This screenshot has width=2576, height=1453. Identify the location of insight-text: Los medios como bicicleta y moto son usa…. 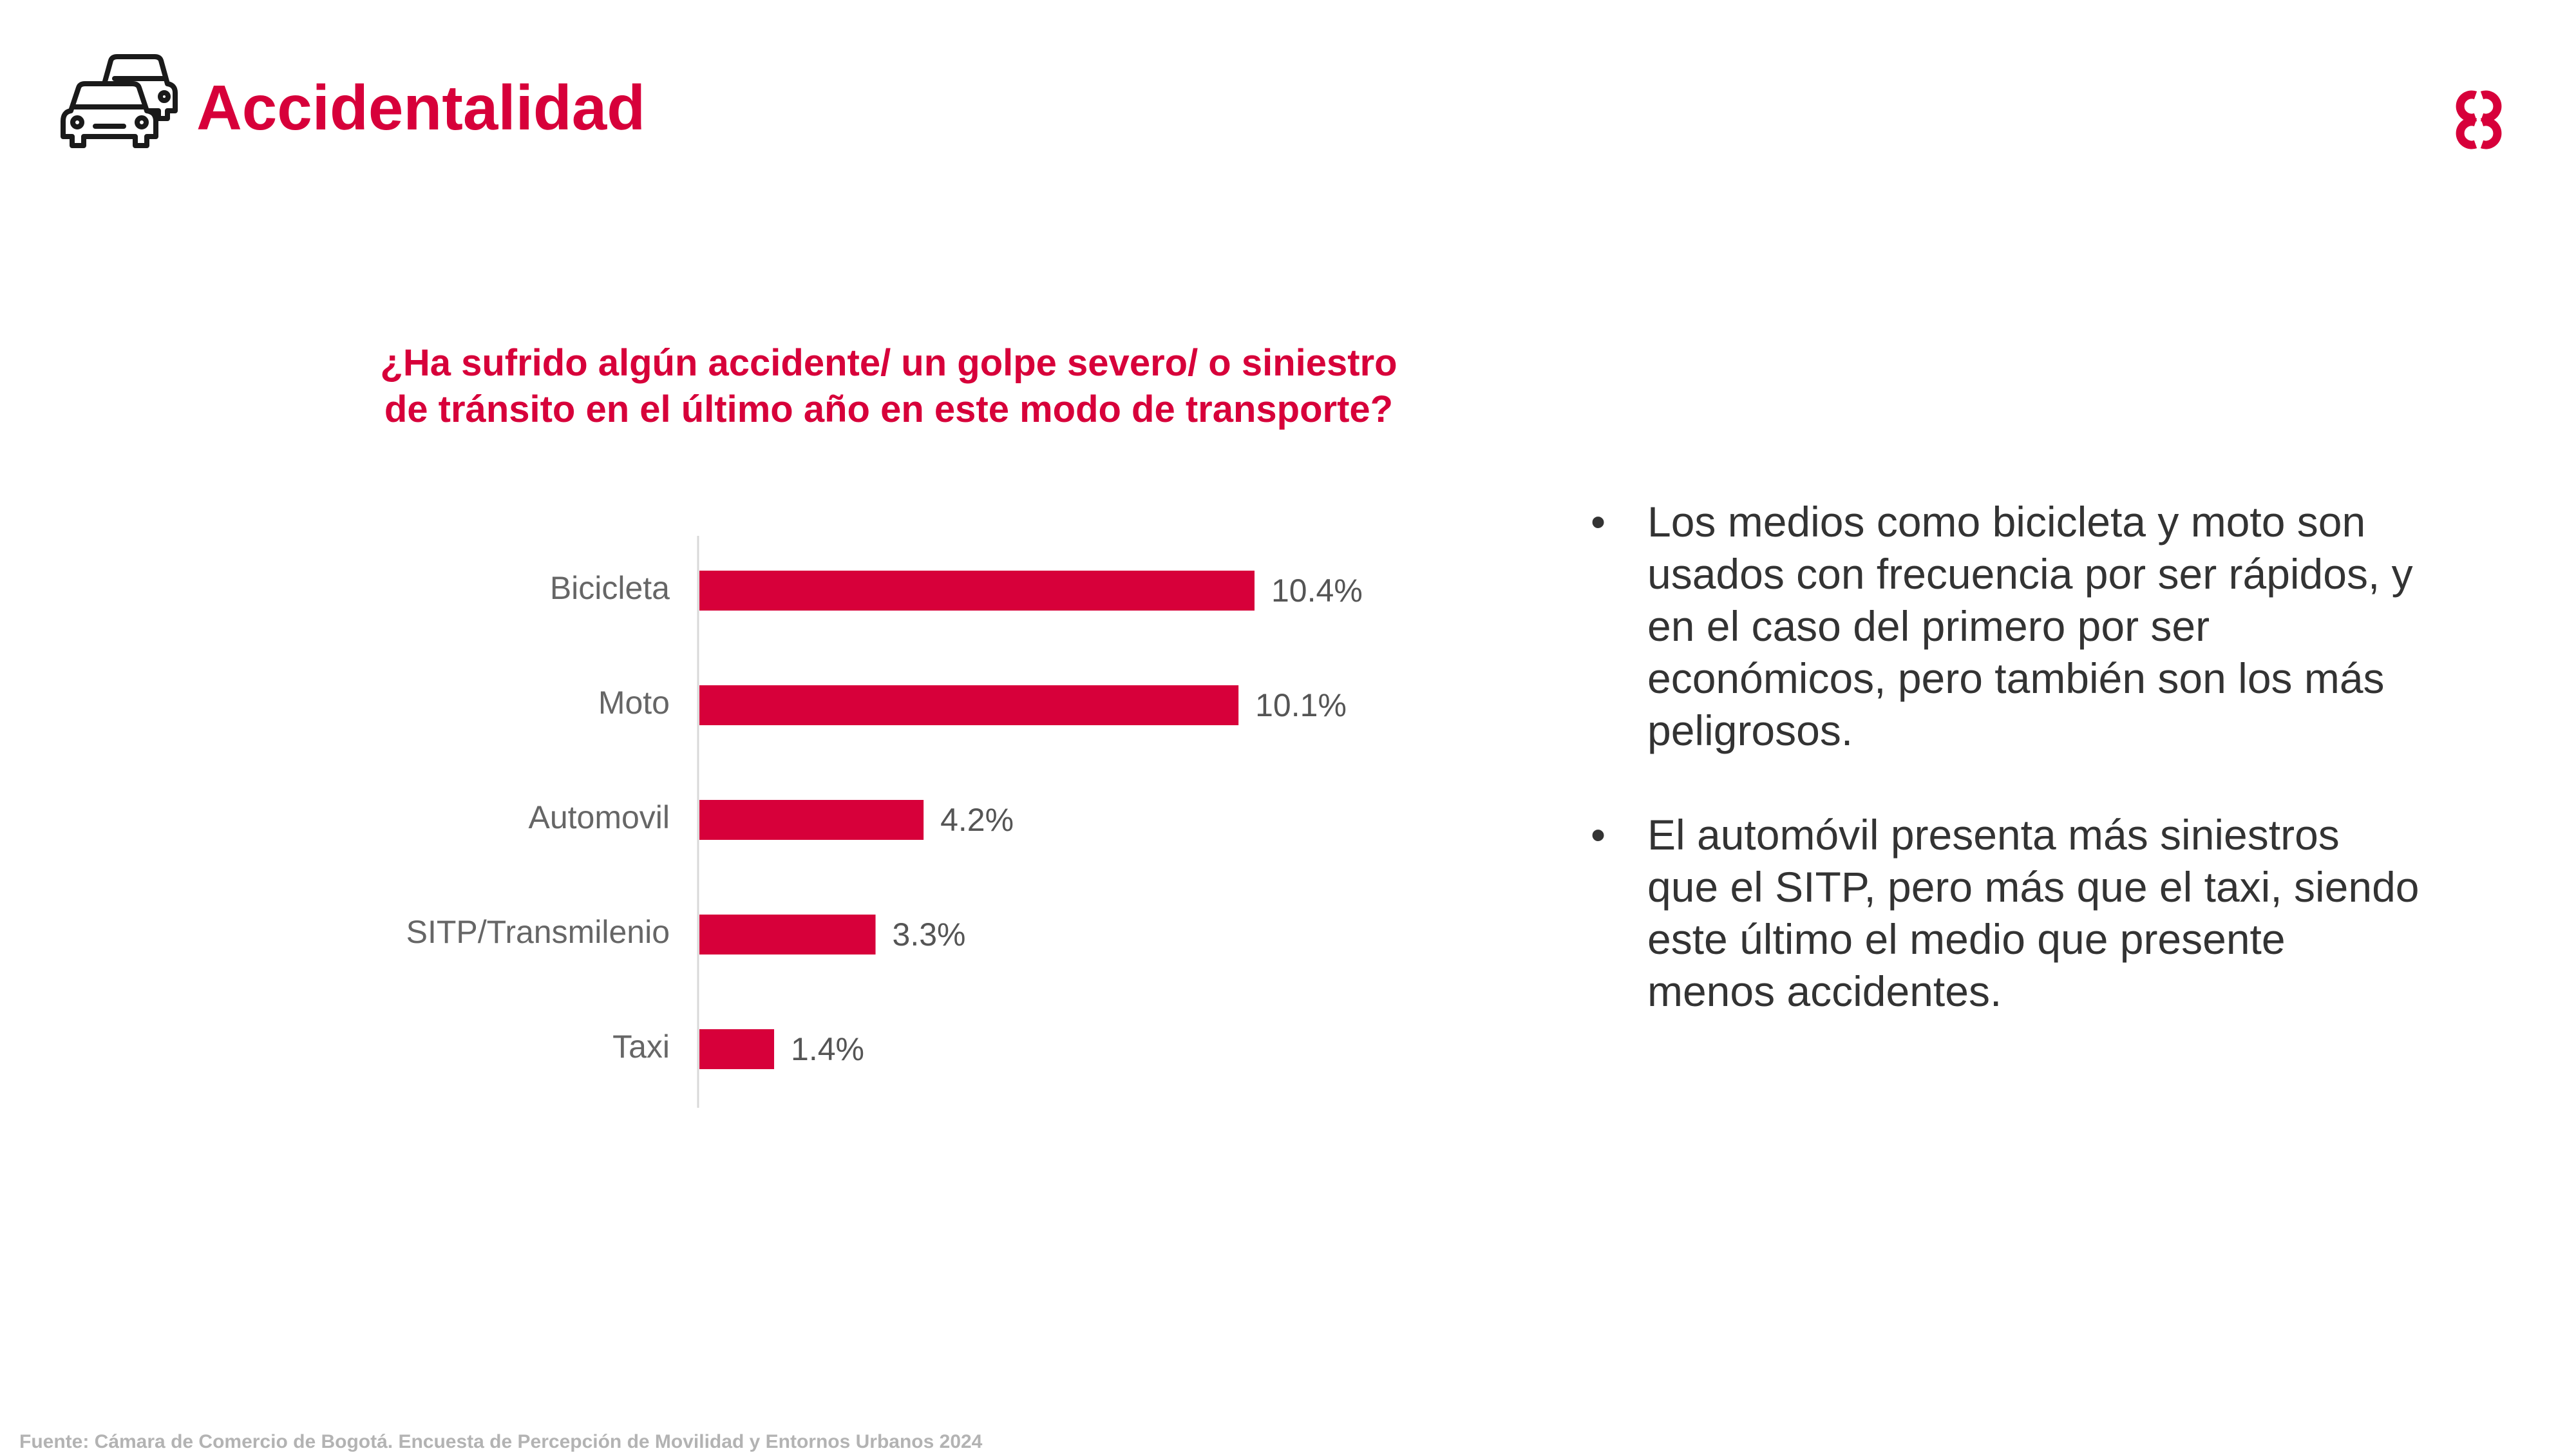
(2030, 626).